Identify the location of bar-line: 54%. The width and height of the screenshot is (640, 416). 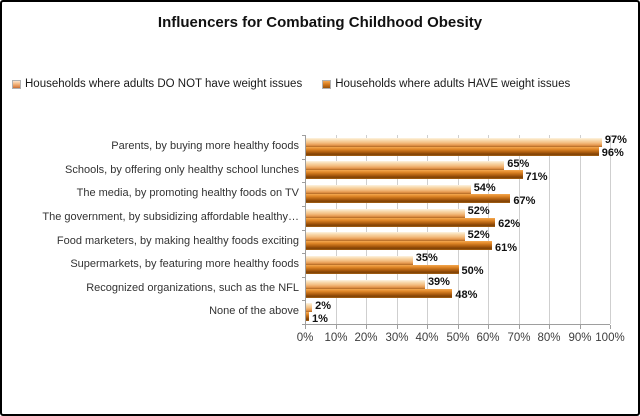
(420, 188).